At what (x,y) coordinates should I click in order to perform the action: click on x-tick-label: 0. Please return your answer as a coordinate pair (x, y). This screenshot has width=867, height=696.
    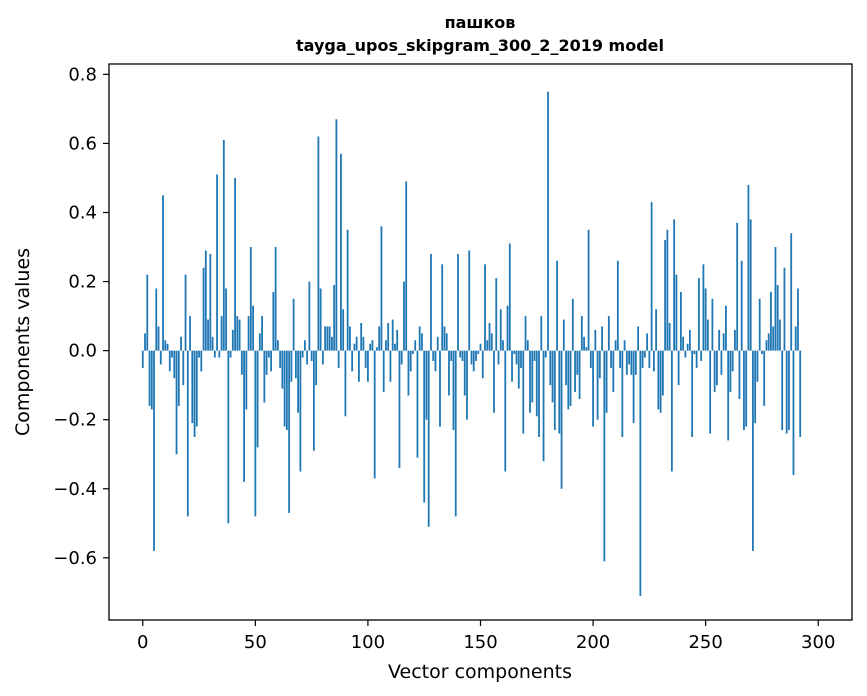
    Looking at the image, I should click on (142, 642).